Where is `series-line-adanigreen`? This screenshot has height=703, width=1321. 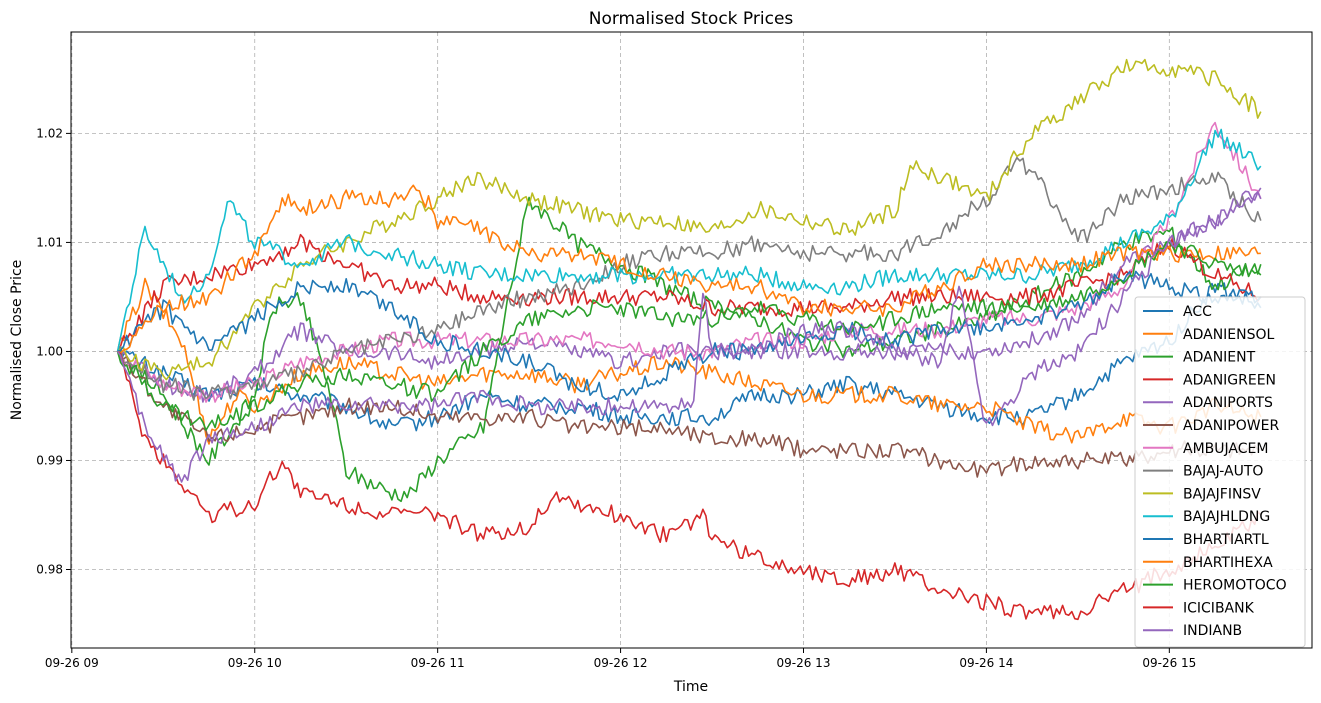 series-line-adanigreen is located at coordinates (689, 292).